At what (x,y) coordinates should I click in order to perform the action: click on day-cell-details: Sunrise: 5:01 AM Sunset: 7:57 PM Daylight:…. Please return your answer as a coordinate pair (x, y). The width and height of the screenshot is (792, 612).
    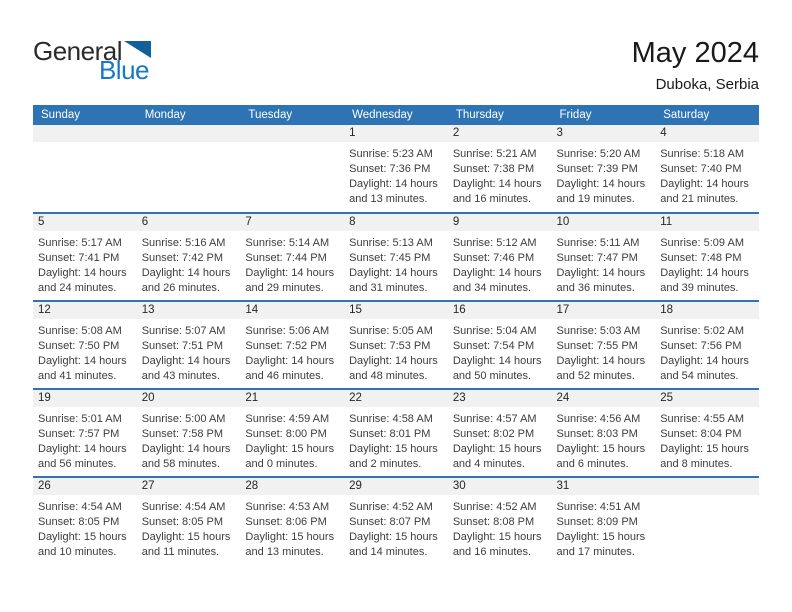
    Looking at the image, I should click on (85, 439).